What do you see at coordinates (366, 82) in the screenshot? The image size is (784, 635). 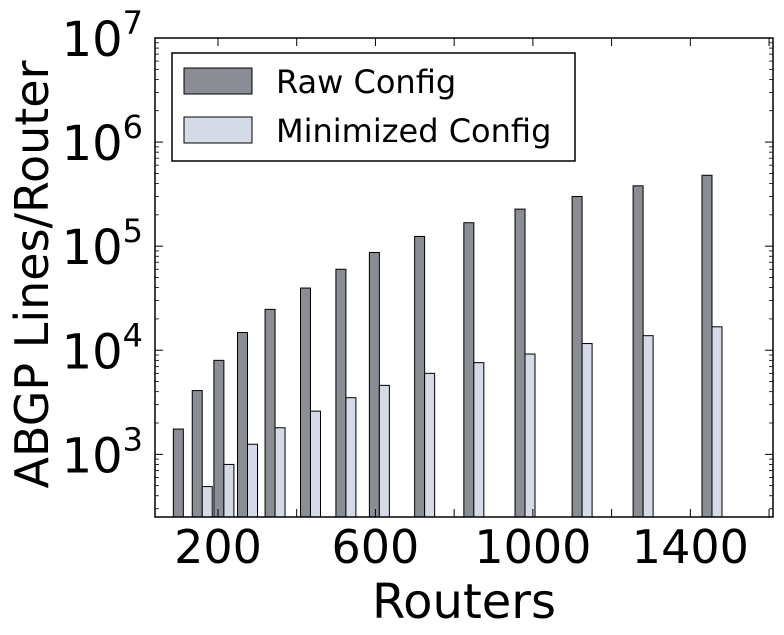 I see `legend-label-raw-config: Raw Config` at bounding box center [366, 82].